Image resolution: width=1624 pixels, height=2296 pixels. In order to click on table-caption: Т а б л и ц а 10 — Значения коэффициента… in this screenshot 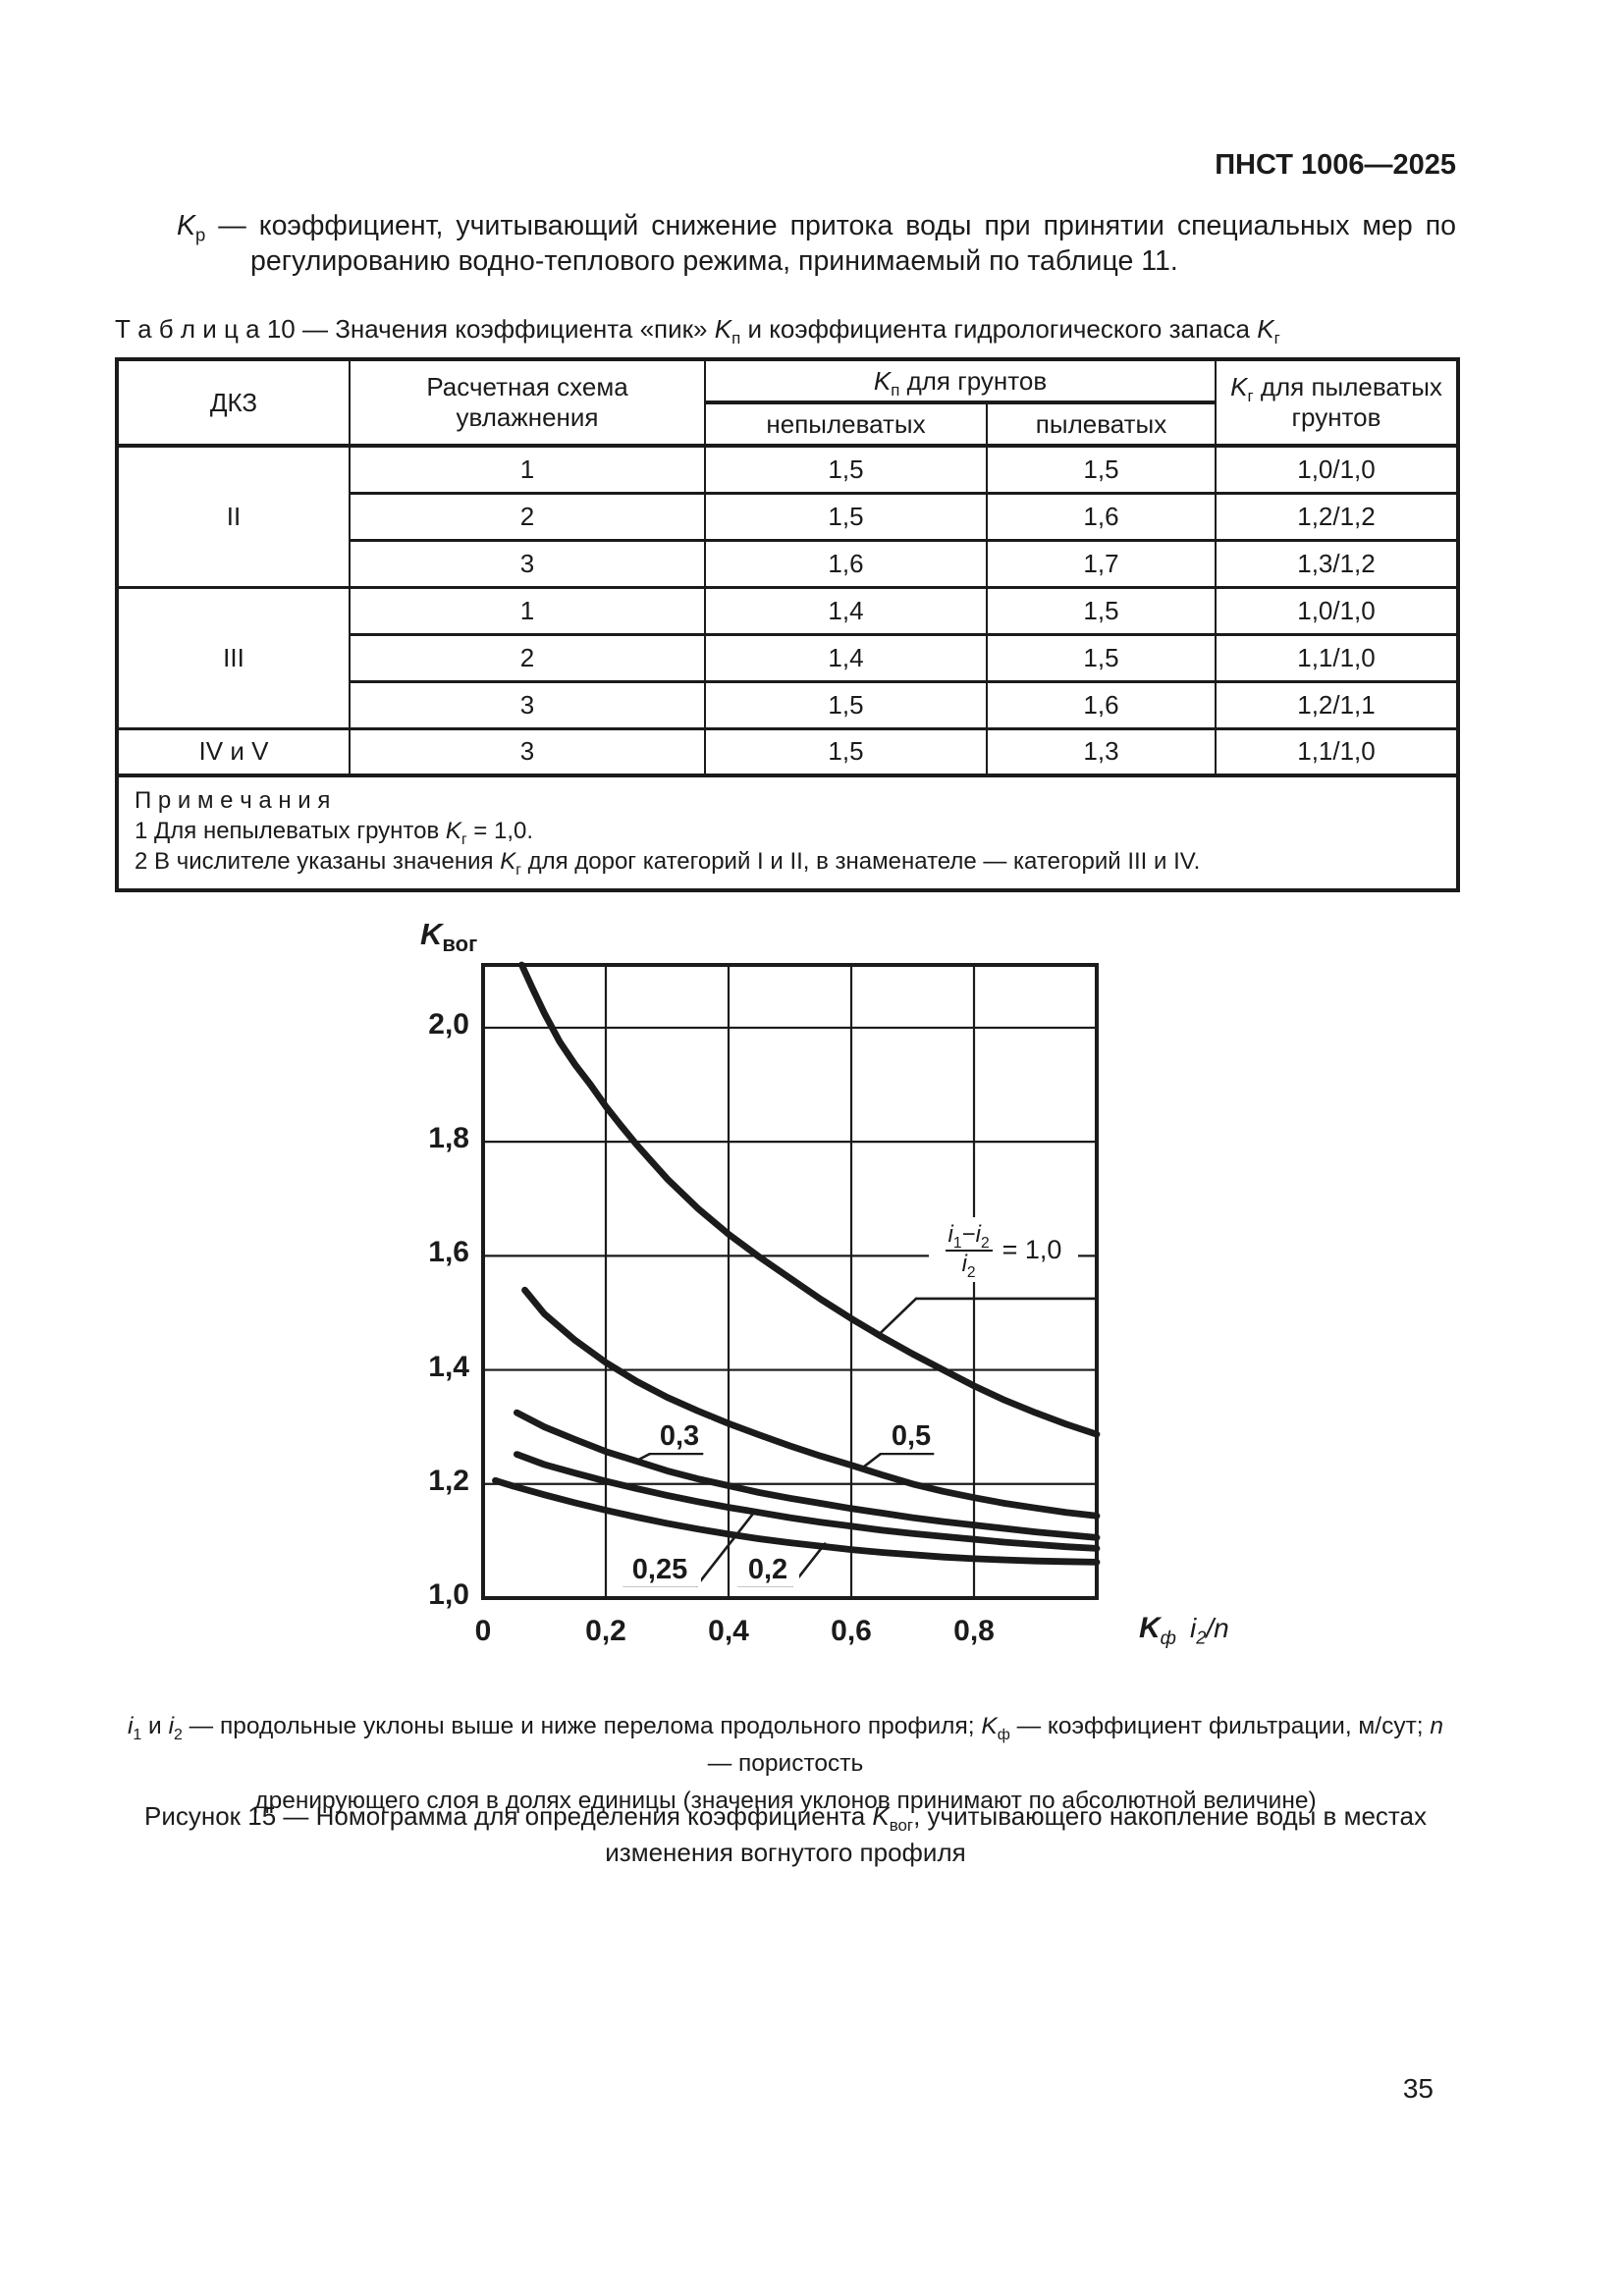, I will do `click(697, 331)`.